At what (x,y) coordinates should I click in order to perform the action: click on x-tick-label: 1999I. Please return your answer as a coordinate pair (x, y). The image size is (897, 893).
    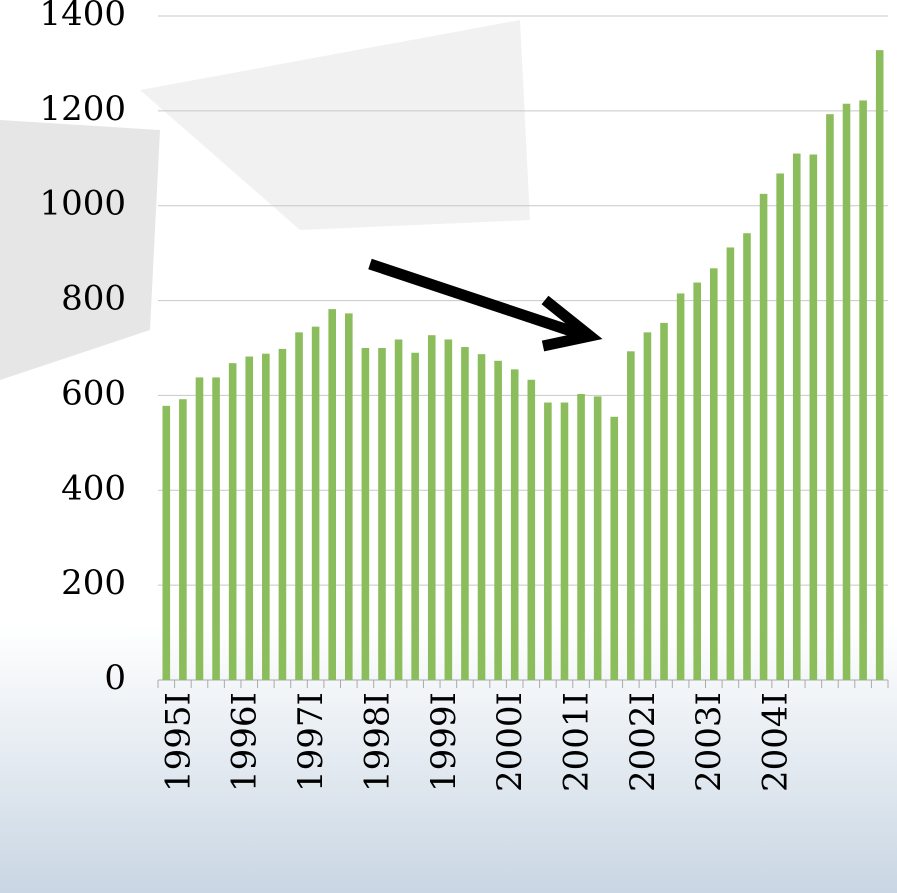
    Looking at the image, I should click on (444, 742).